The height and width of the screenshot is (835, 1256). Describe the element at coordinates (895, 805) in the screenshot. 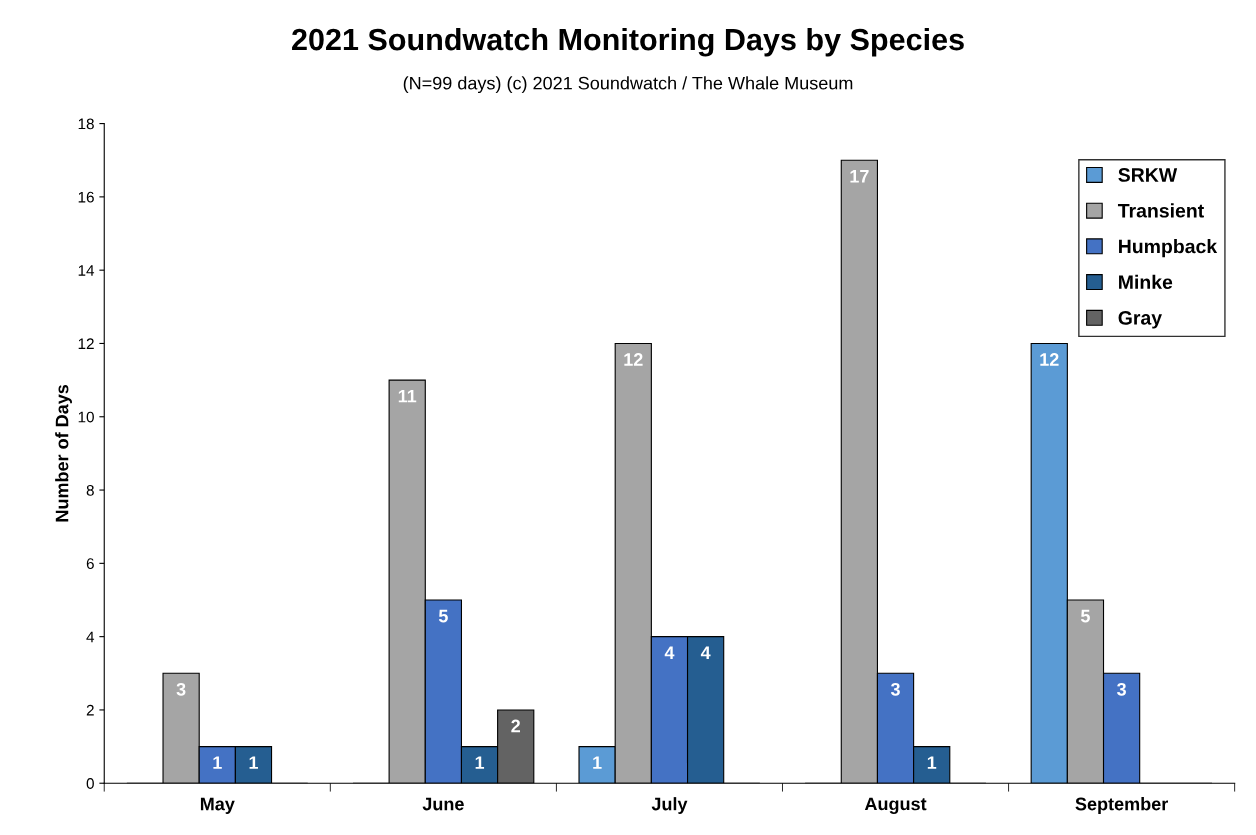

I see `x-tick-label: August` at that location.